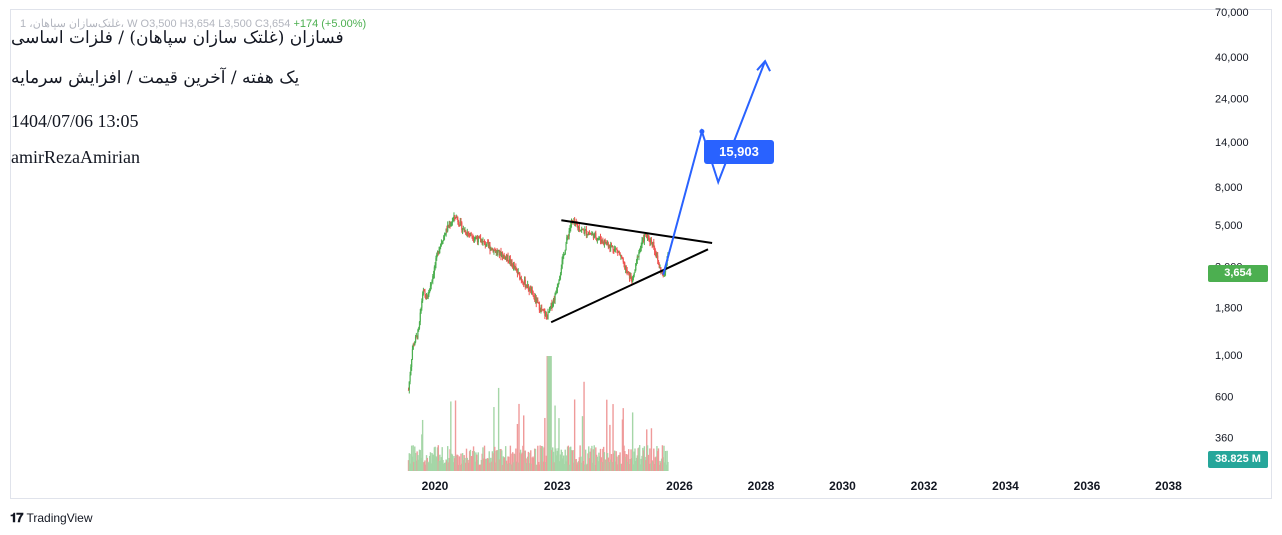  Describe the element at coordinates (1229, 309) in the screenshot. I see `y-tick-label: 1,800` at that location.